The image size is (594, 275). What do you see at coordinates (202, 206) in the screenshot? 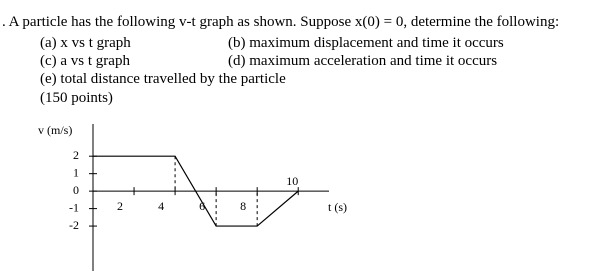
I see `x-tick-label: 6` at bounding box center [202, 206].